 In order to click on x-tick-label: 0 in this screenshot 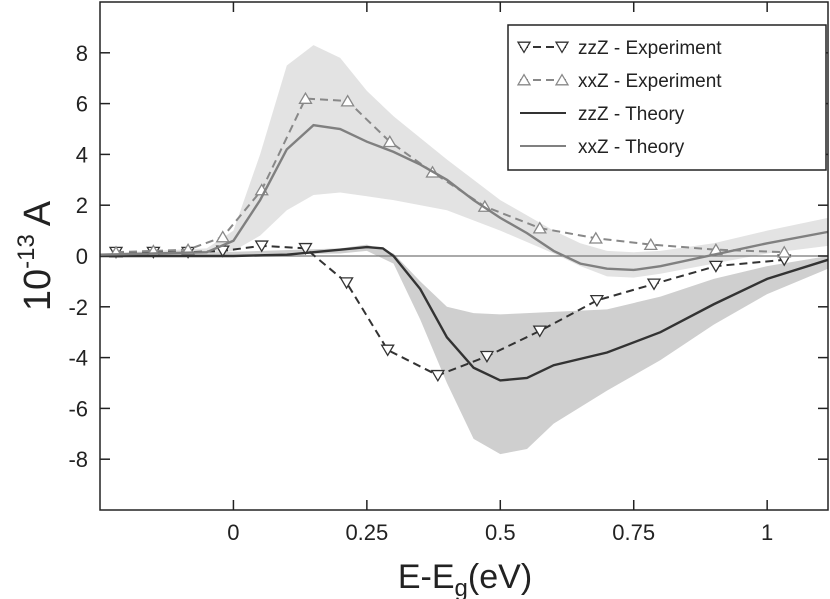, I will do `click(233, 532)`.